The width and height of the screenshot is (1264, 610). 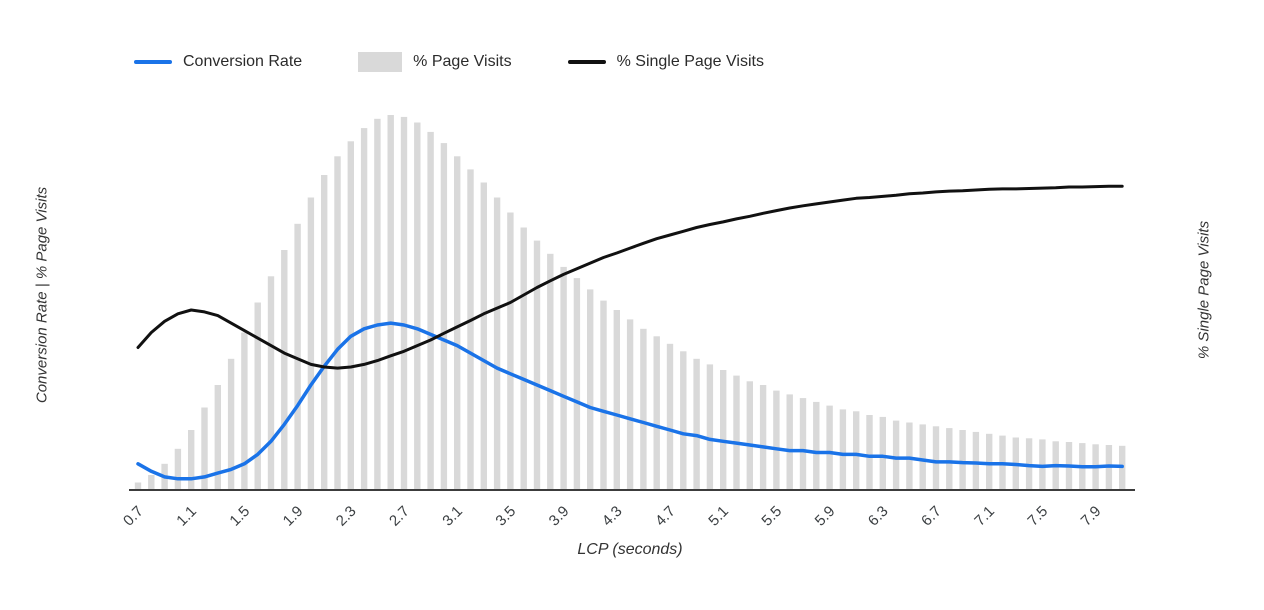 I want to click on legend-label-page-visits: % Page Visits, so click(x=462, y=61).